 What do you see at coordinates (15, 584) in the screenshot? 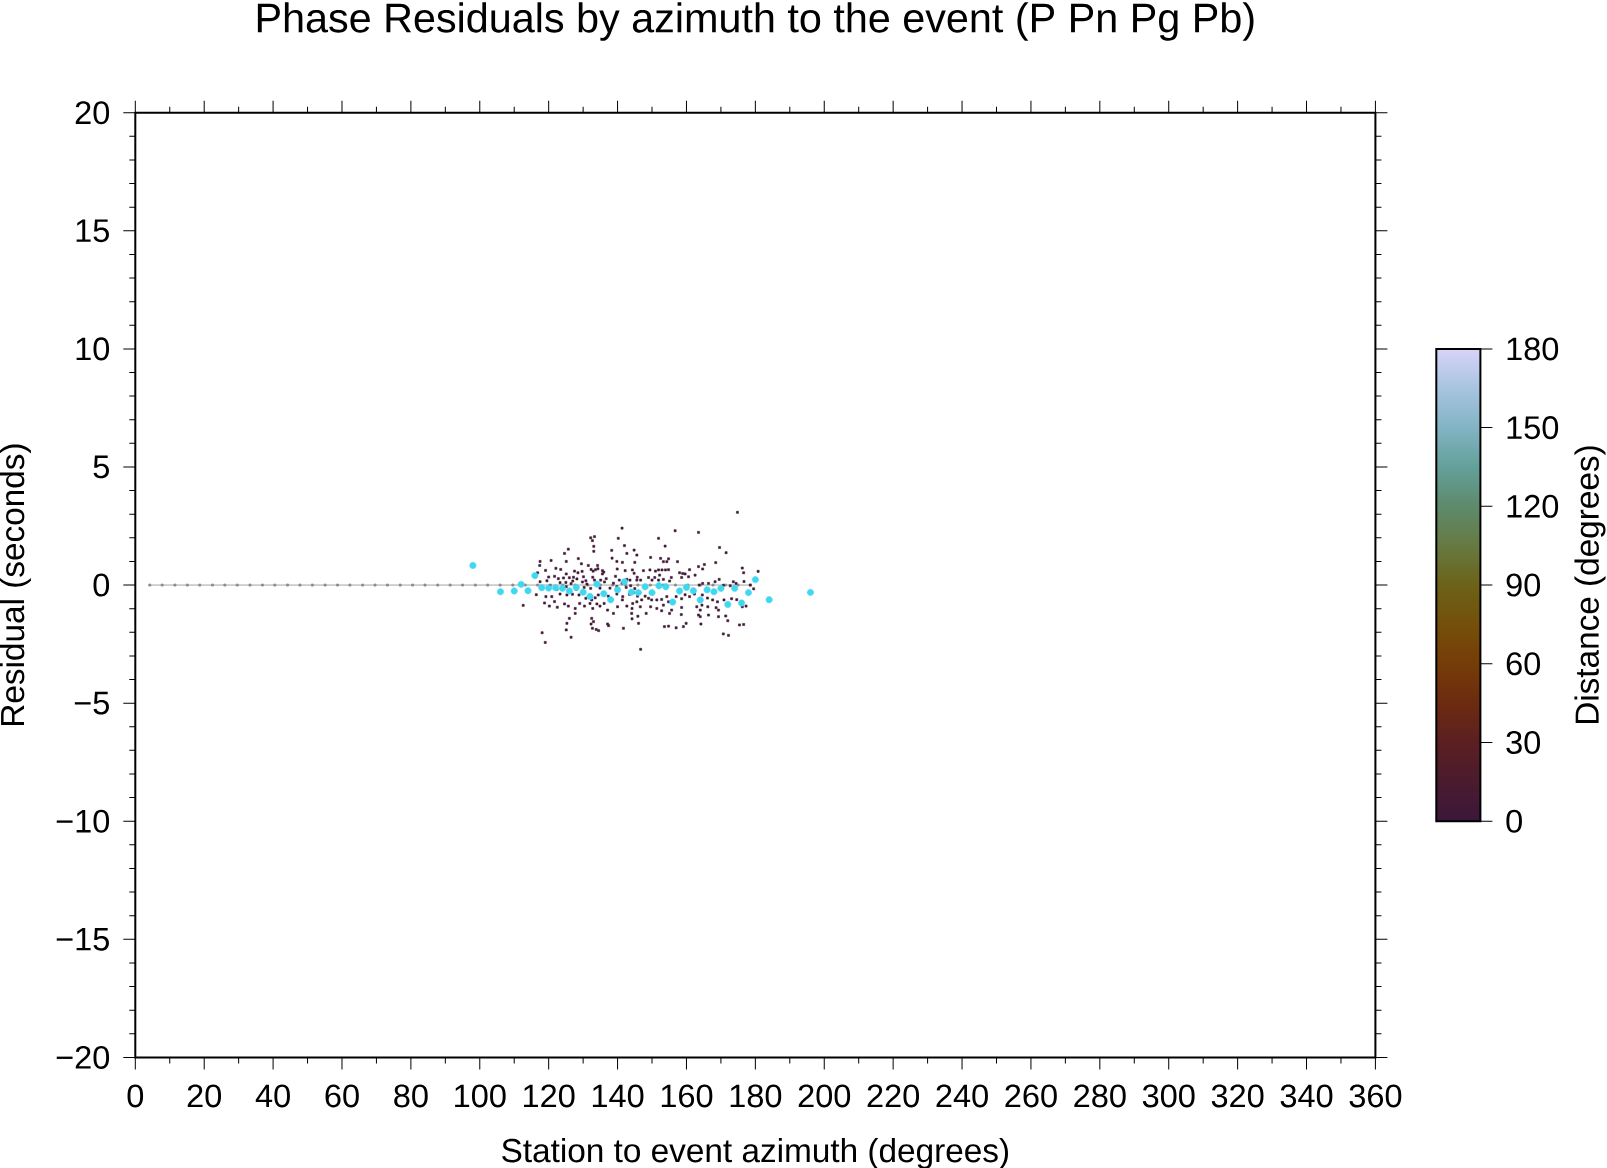
I see `y-axis-title: Residual (seconds)` at bounding box center [15, 584].